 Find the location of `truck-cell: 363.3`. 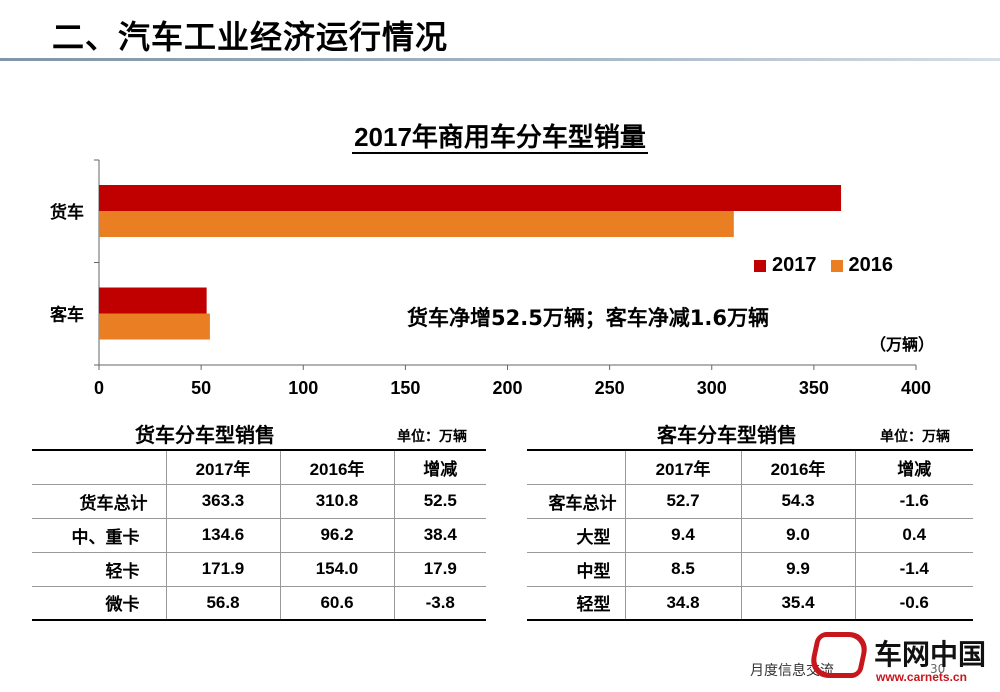

truck-cell: 363.3 is located at coordinates (223, 501).